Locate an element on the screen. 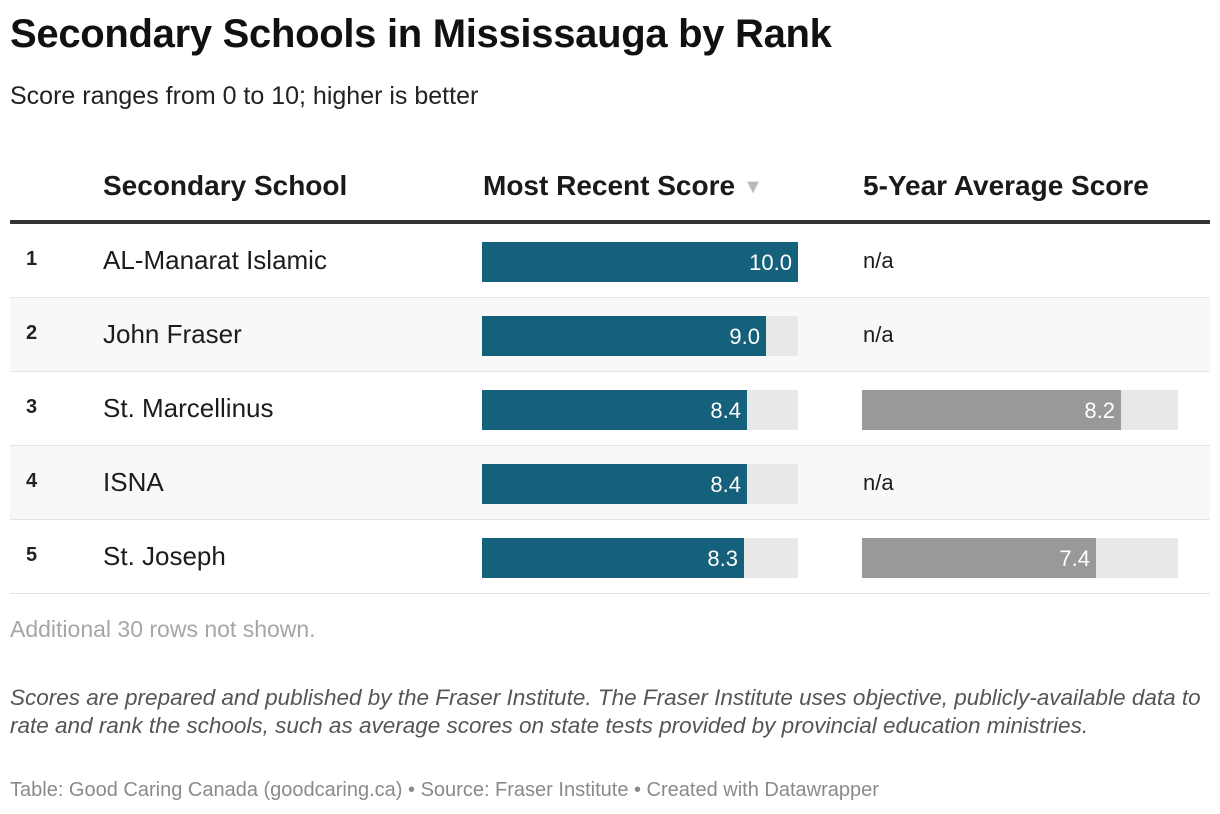 Image resolution: width=1220 pixels, height=814 pixels. table-row: 4 ISNA 8.4 n/a is located at coordinates (610, 483).